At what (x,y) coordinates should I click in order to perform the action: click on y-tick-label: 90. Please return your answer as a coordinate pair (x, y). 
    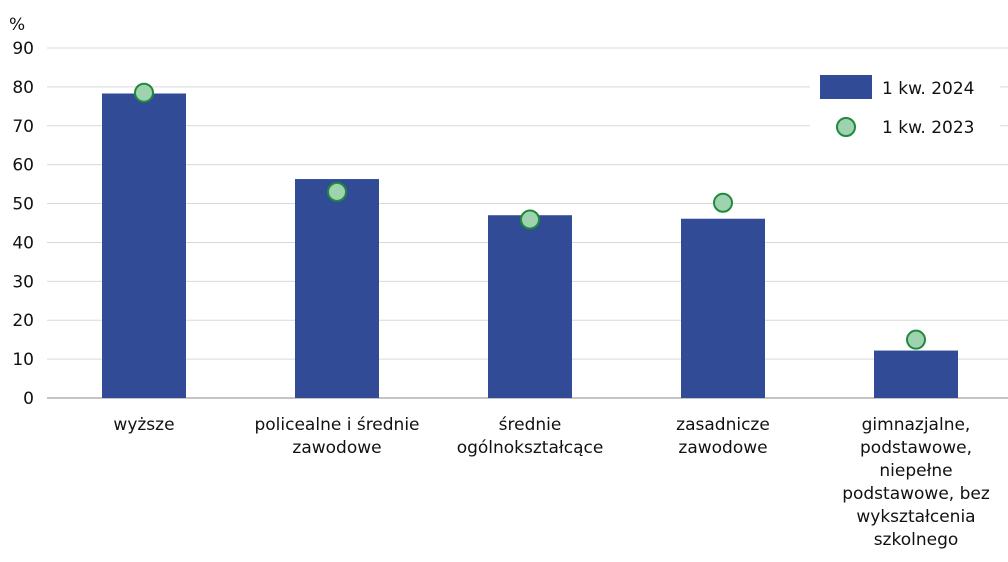
    Looking at the image, I should click on (23, 49).